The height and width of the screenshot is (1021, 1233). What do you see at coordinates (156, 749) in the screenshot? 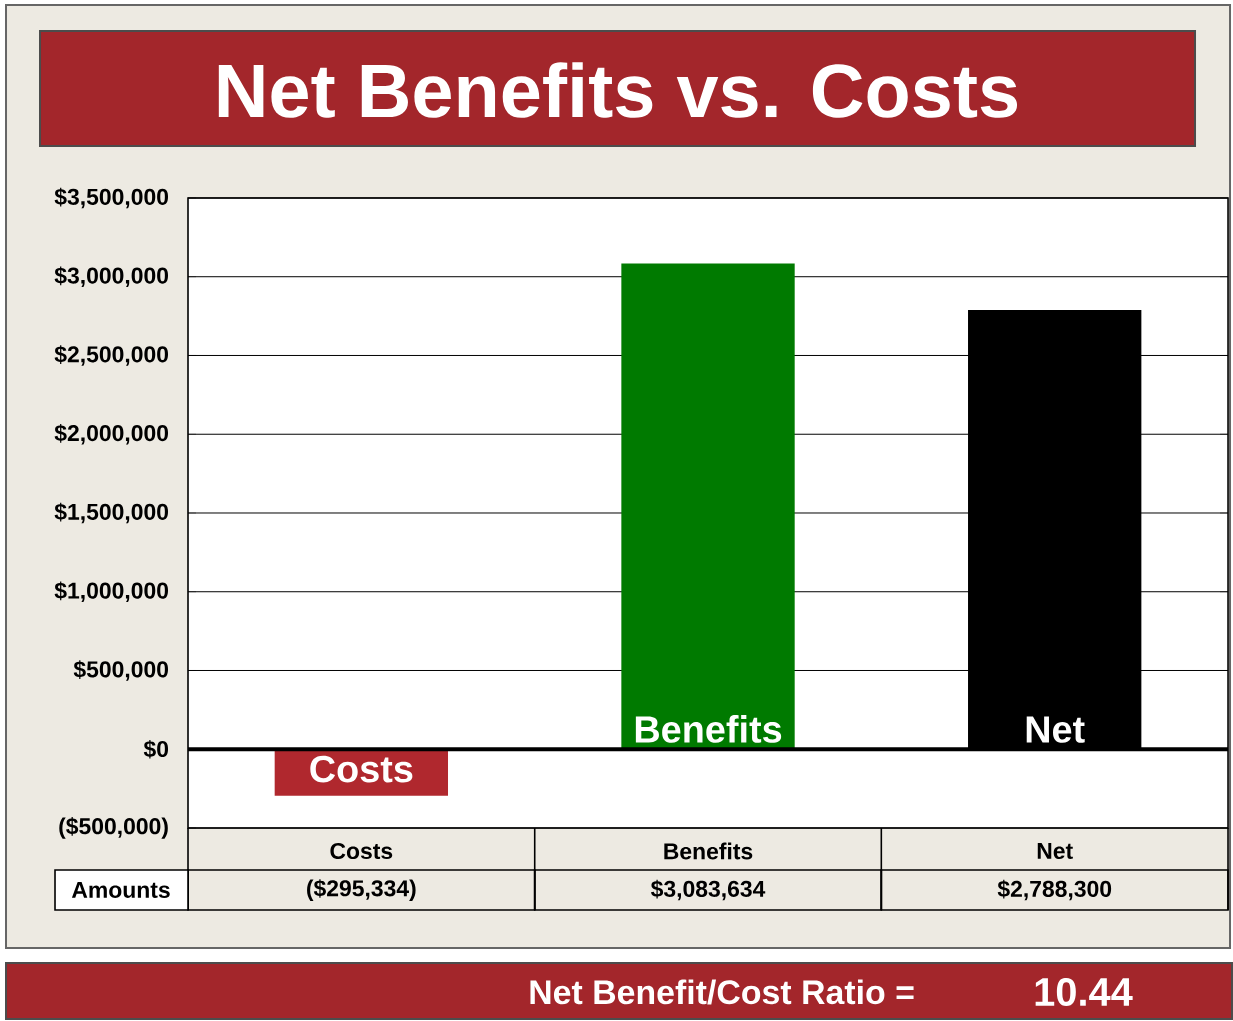
I see `y-tick-label: $0` at bounding box center [156, 749].